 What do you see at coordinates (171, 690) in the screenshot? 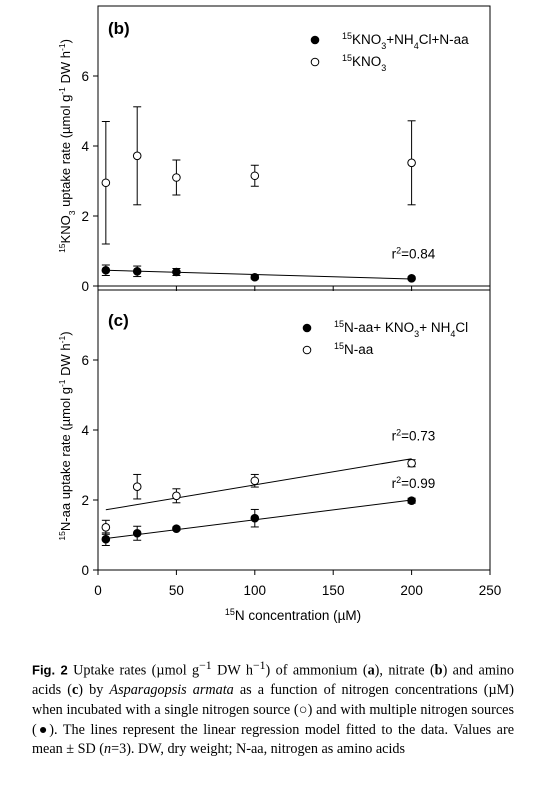
I see `species-name: Asparagopsis armata` at bounding box center [171, 690].